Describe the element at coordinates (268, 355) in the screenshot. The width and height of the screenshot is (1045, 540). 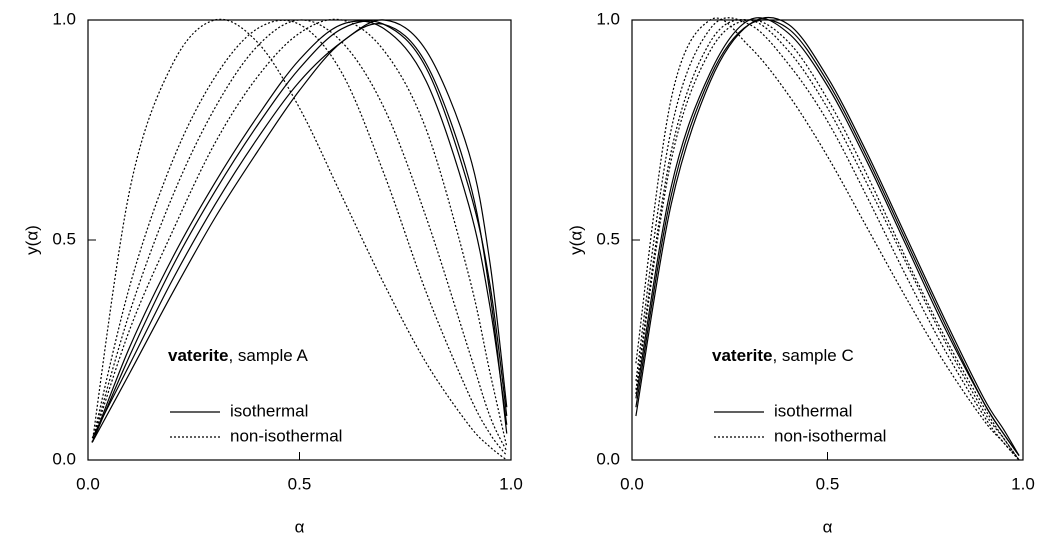
I see `annotation-text: , sample A` at that location.